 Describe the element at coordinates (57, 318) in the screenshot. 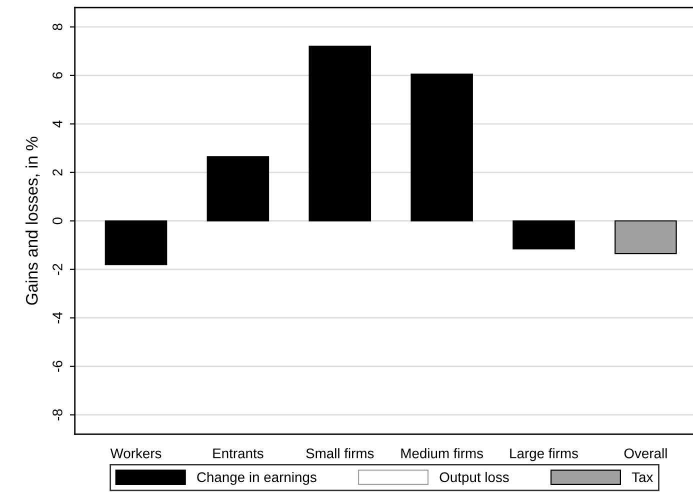

I see `y-tick-label: -4` at that location.